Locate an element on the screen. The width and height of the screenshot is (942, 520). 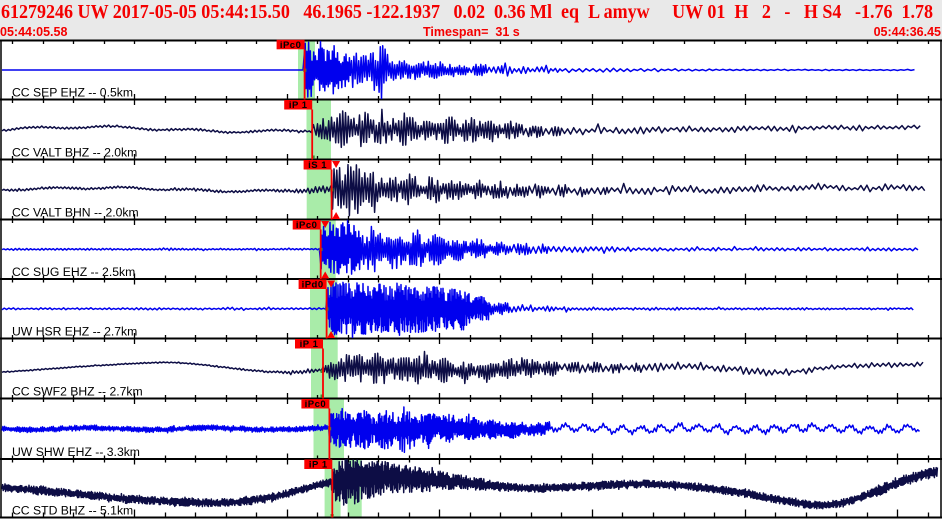
svg-text: CC SWF2 BHZ -- 2.7km is located at coordinates (77, 392).